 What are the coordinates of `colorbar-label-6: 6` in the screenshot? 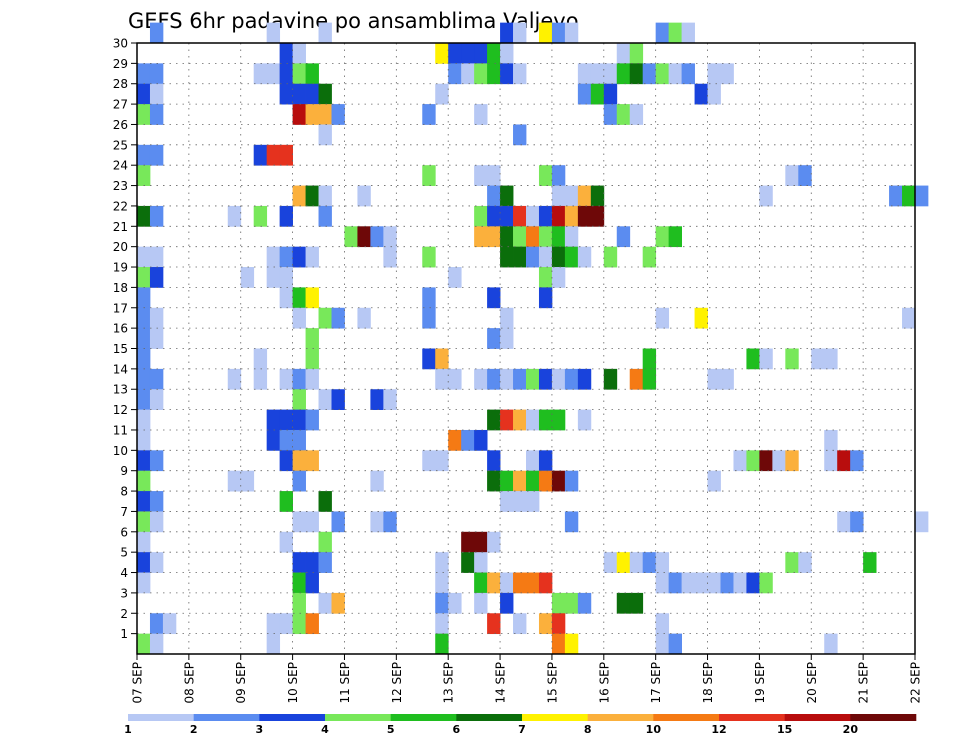 It's located at (457, 729).